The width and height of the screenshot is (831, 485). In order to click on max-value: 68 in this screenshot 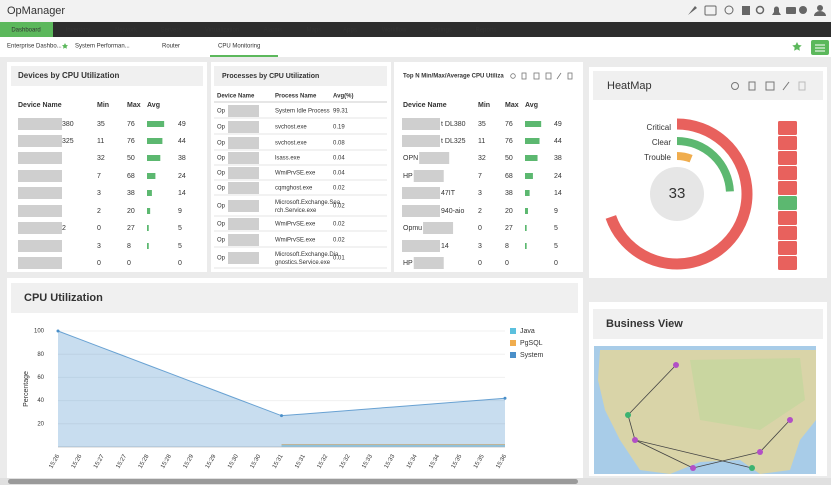, I will do `click(131, 176)`.